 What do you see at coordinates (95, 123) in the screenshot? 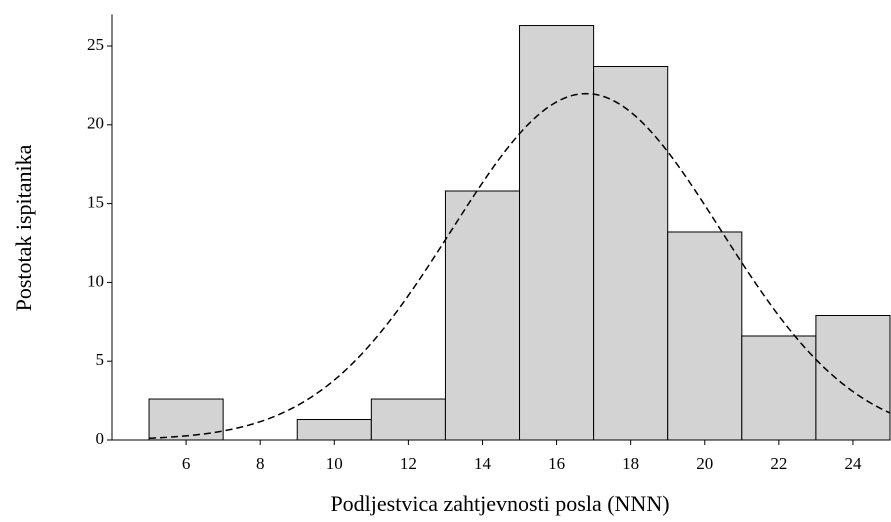
I see `y-tick-label: 20` at bounding box center [95, 123].